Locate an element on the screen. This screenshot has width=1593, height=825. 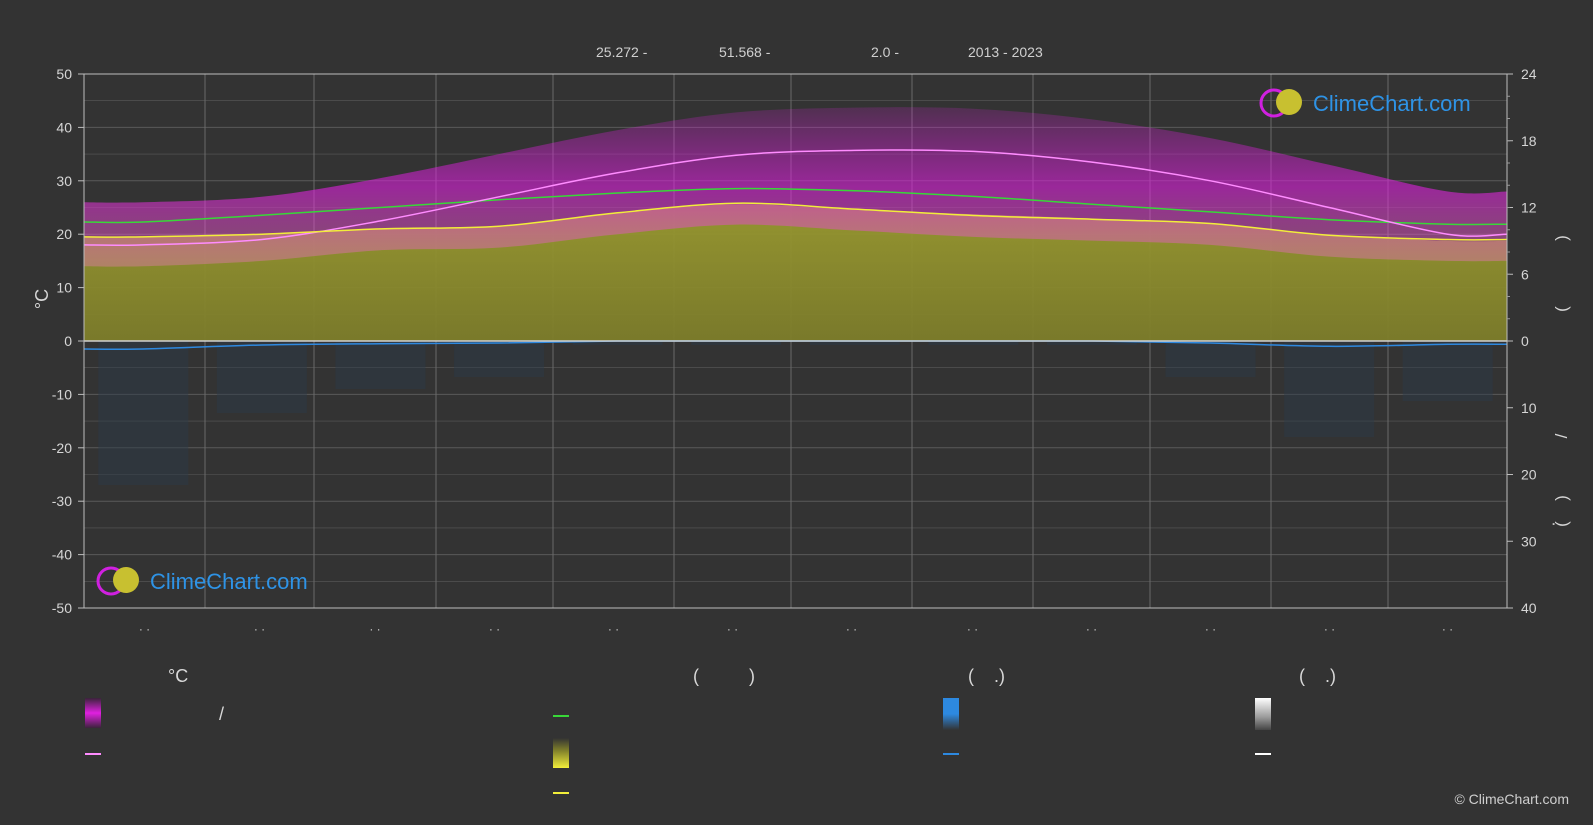
legend-rain-head: ( .) is located at coordinates (986, 676).